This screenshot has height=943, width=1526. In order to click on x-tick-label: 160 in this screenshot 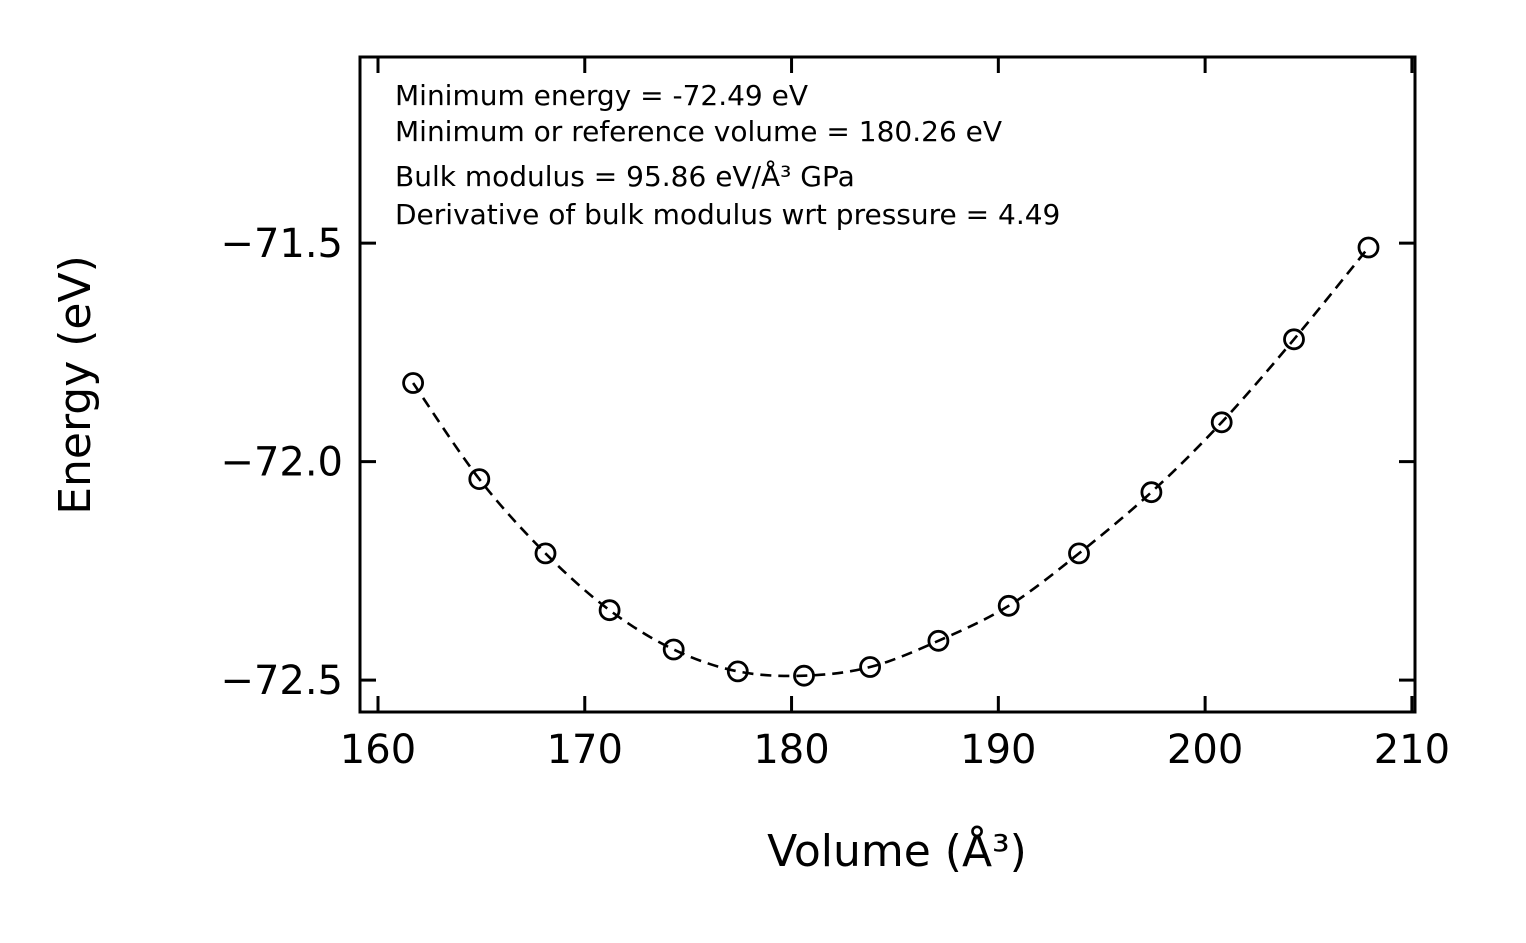, I will do `click(378, 750)`.